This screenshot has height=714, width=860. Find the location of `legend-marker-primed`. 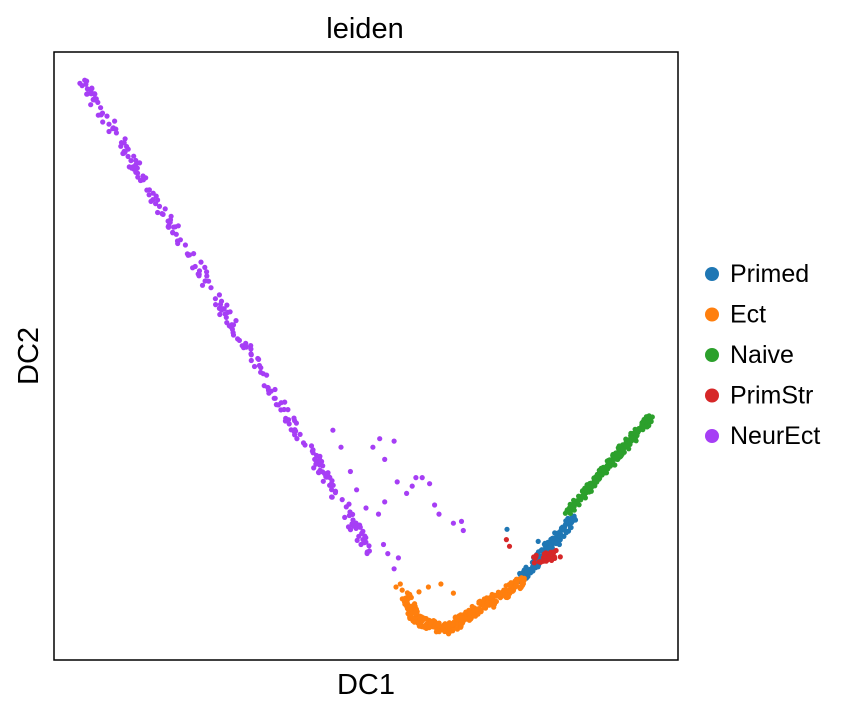

legend-marker-primed is located at coordinates (712, 274).